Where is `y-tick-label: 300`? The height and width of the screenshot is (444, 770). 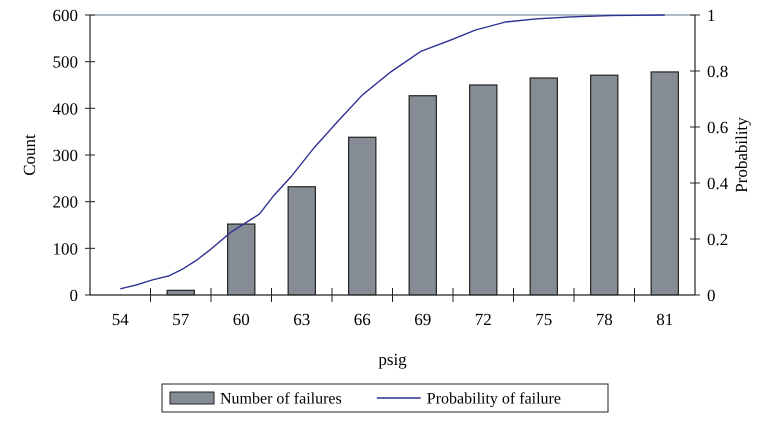 y-tick-label: 300 is located at coordinates (65, 155).